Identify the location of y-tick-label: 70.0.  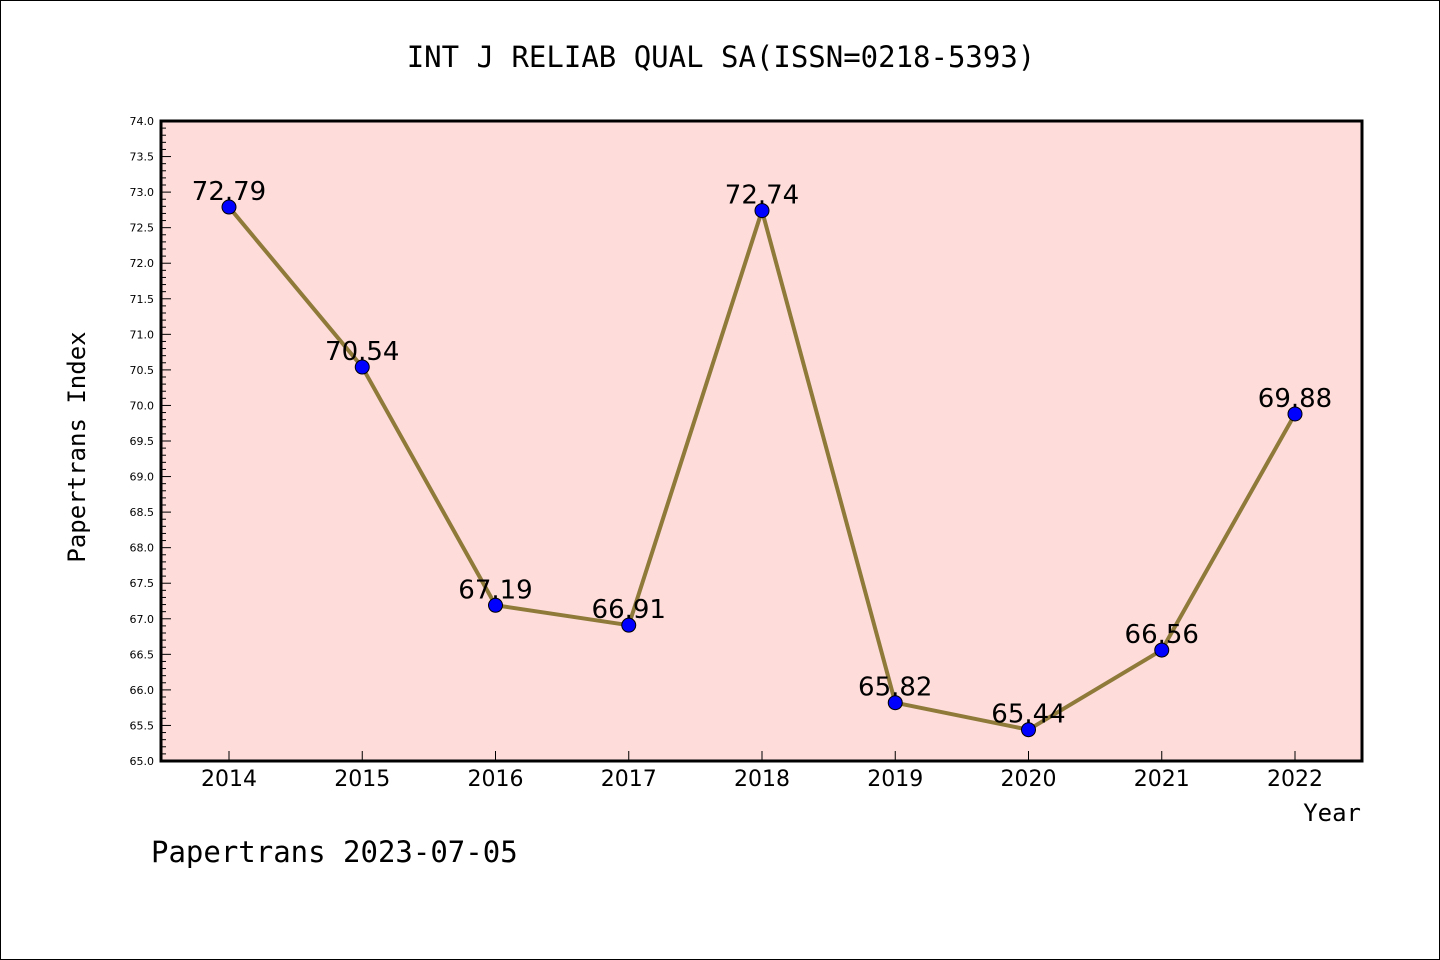
(142, 405).